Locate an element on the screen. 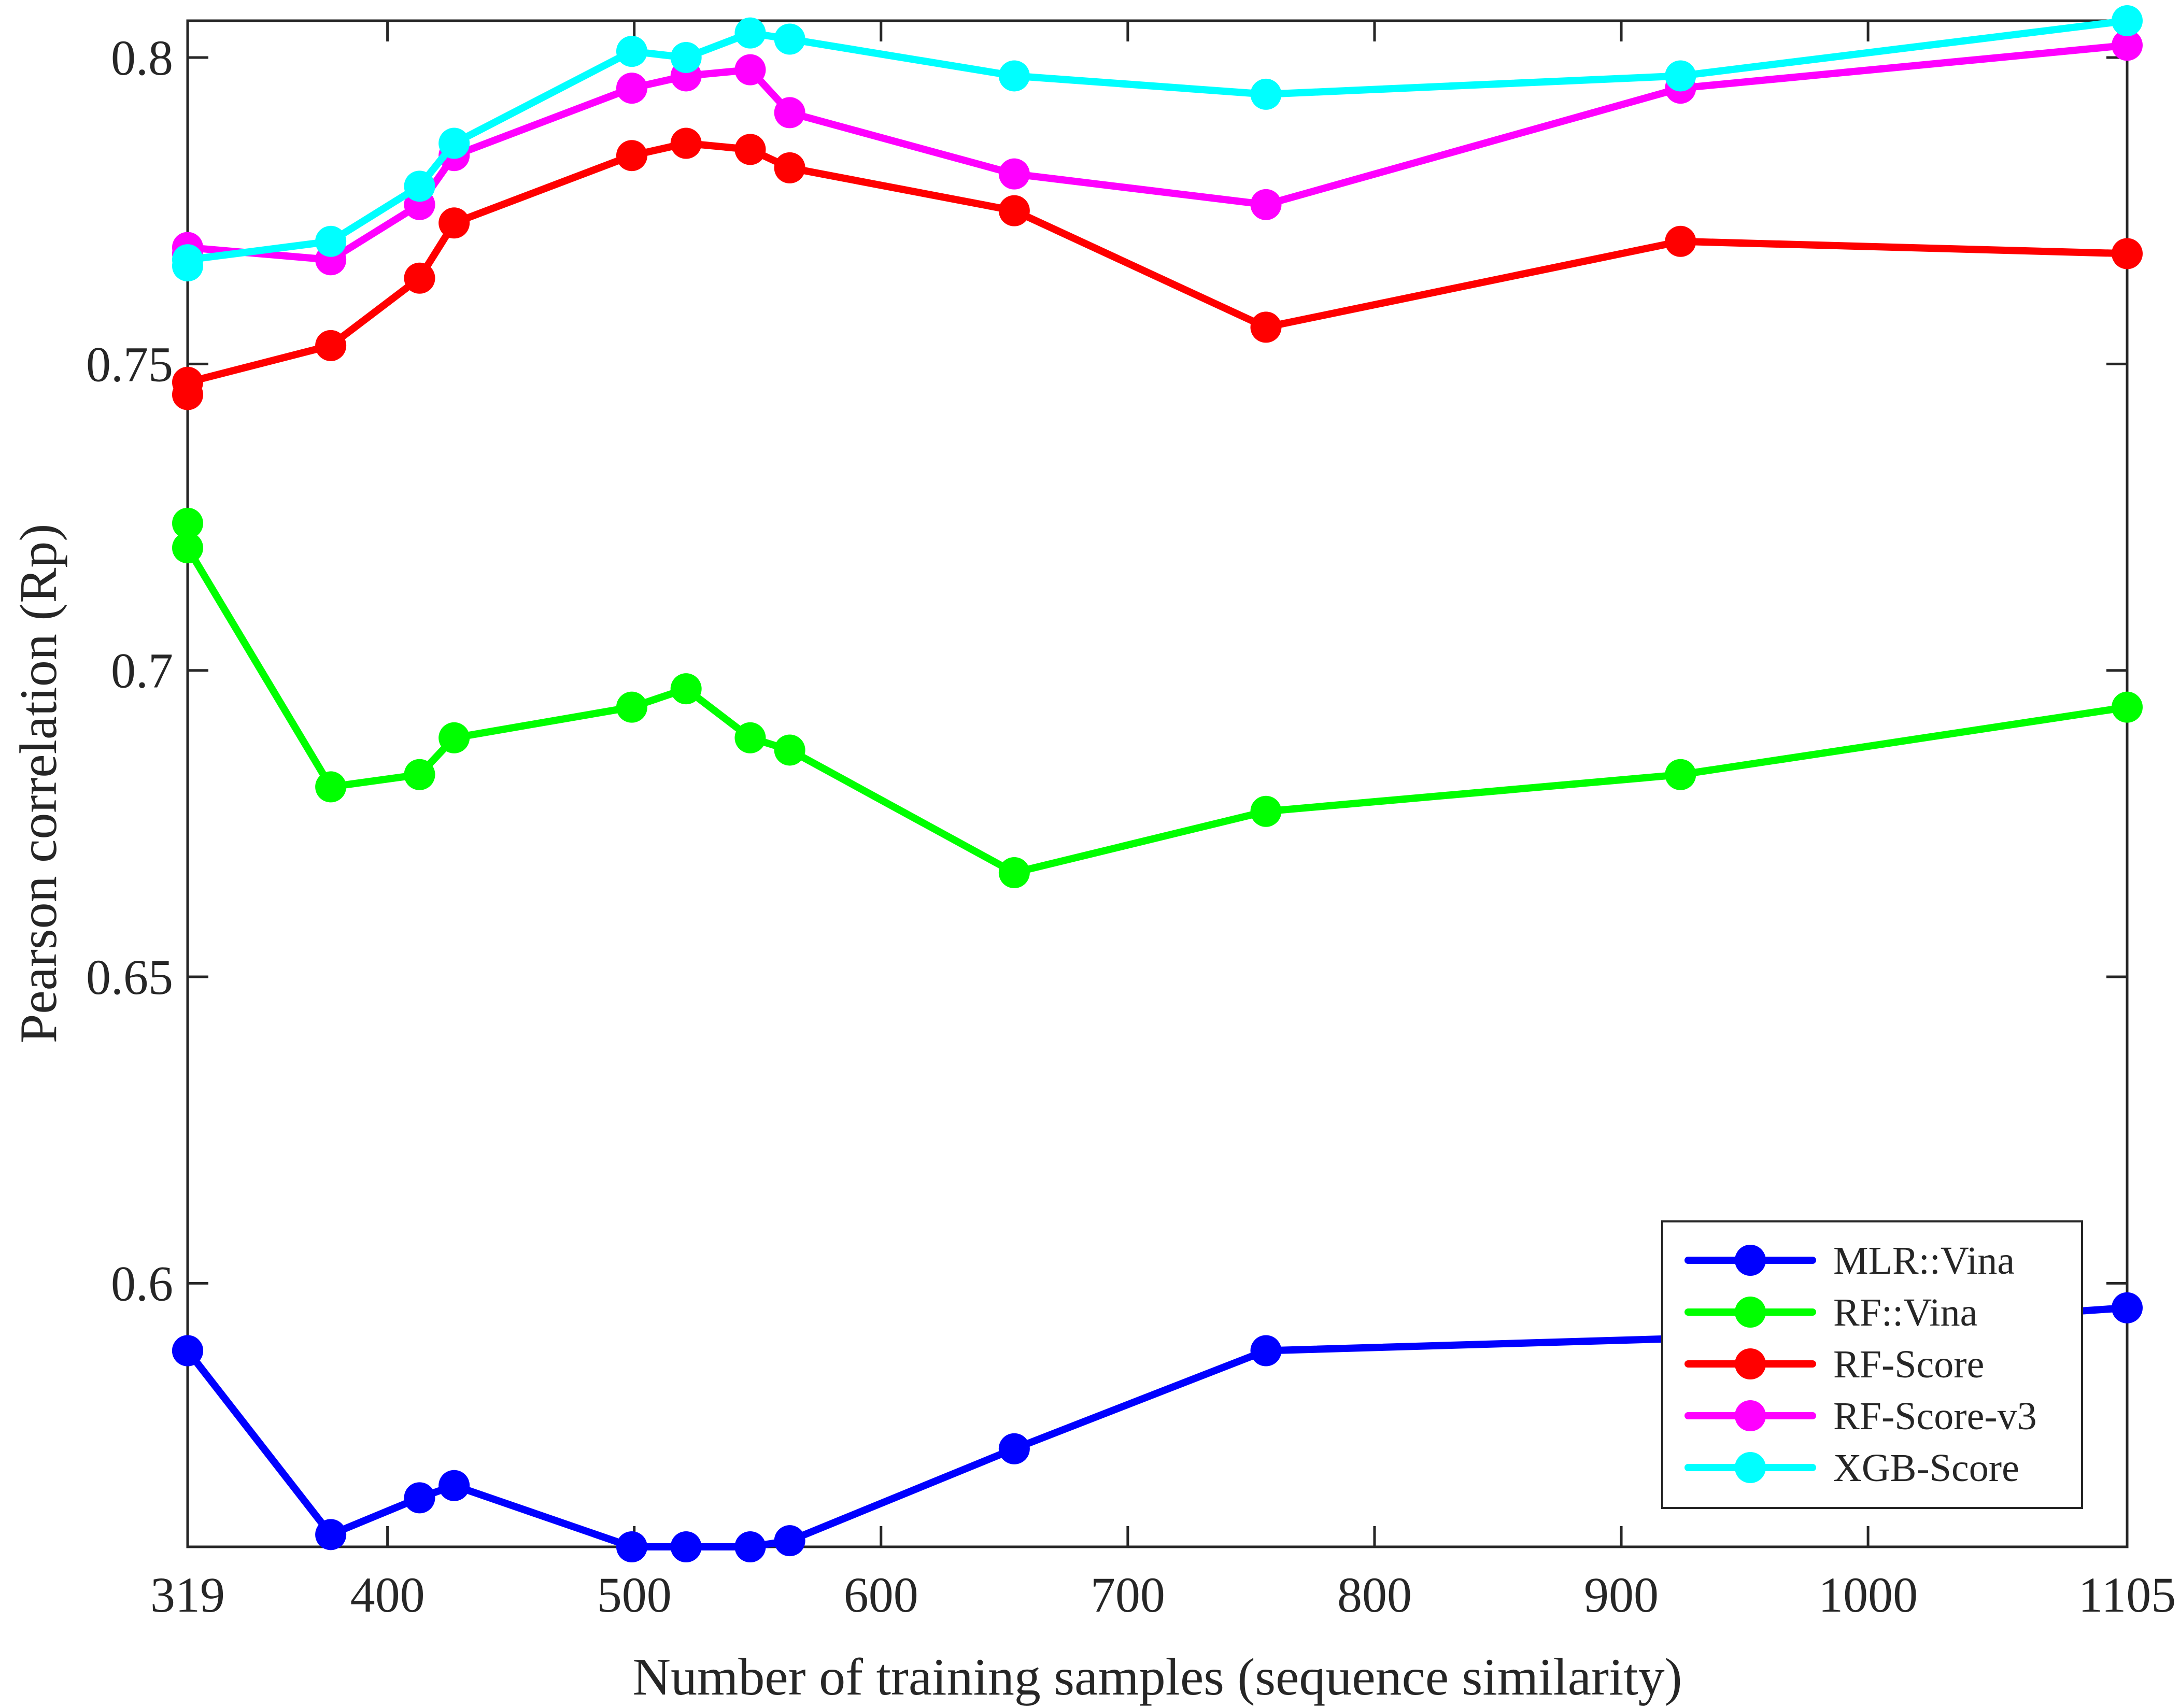 The width and height of the screenshot is (2180, 1708). x-tick-label: 500 is located at coordinates (634, 1595).